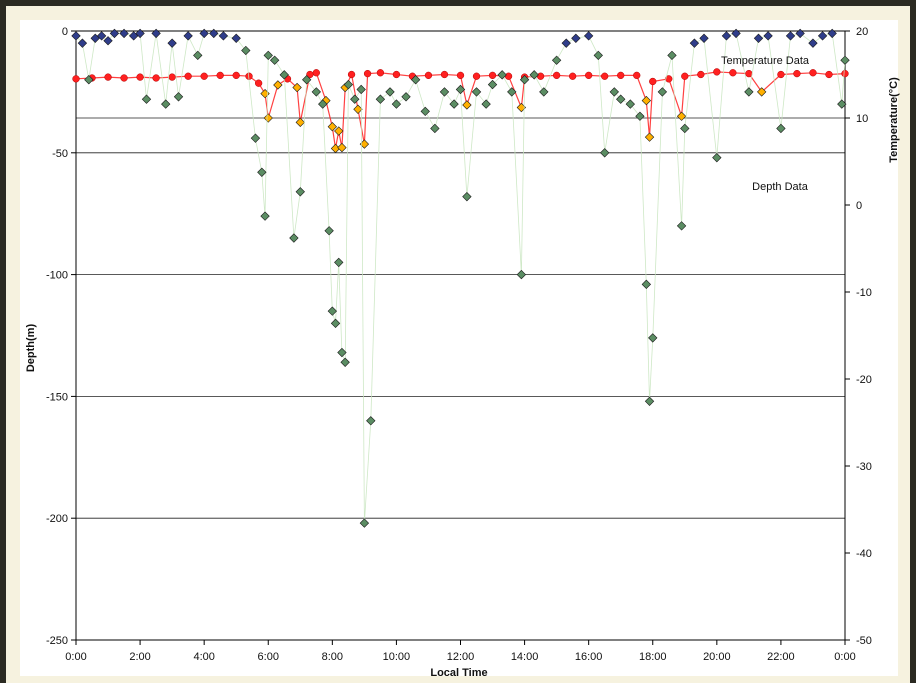 Image resolution: width=916 pixels, height=683 pixels. I want to click on x-tick-label: 0:00, so click(75, 657).